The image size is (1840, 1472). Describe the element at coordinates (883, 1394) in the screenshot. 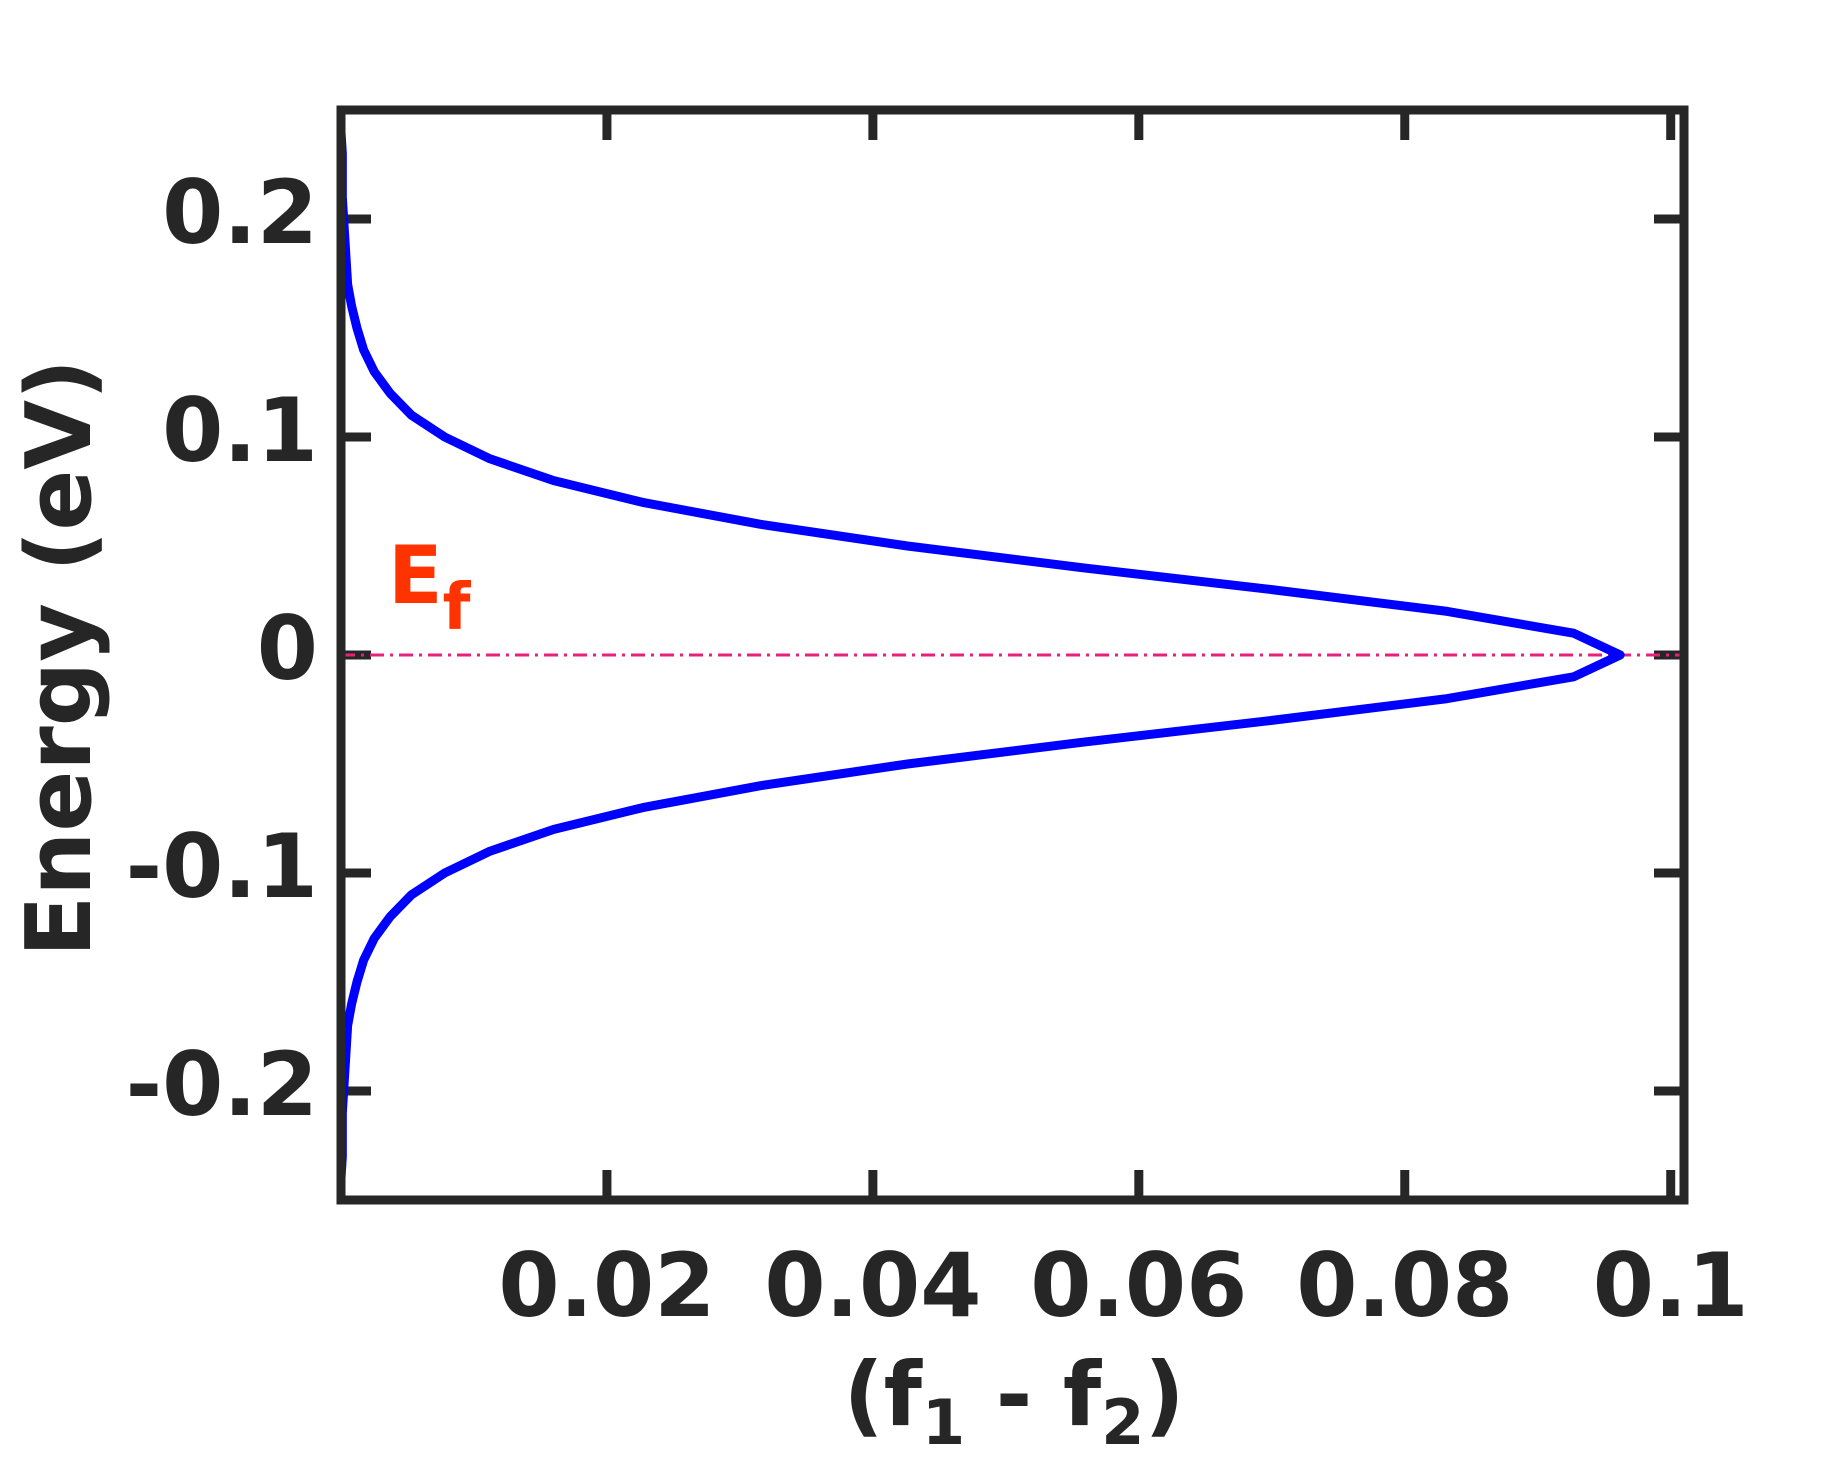

I see `x-label-part: (f` at that location.